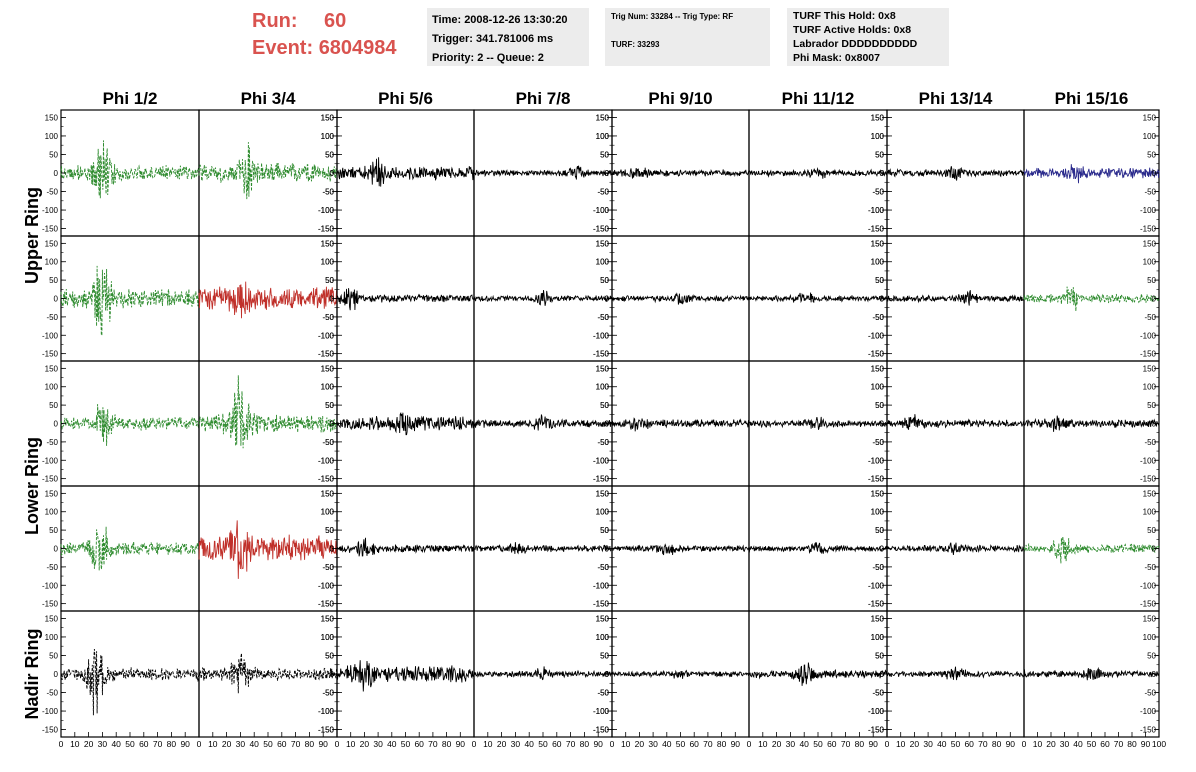 The height and width of the screenshot is (772, 1196). Describe the element at coordinates (357, 48) in the screenshot. I see `event-value: 6804984` at that location.